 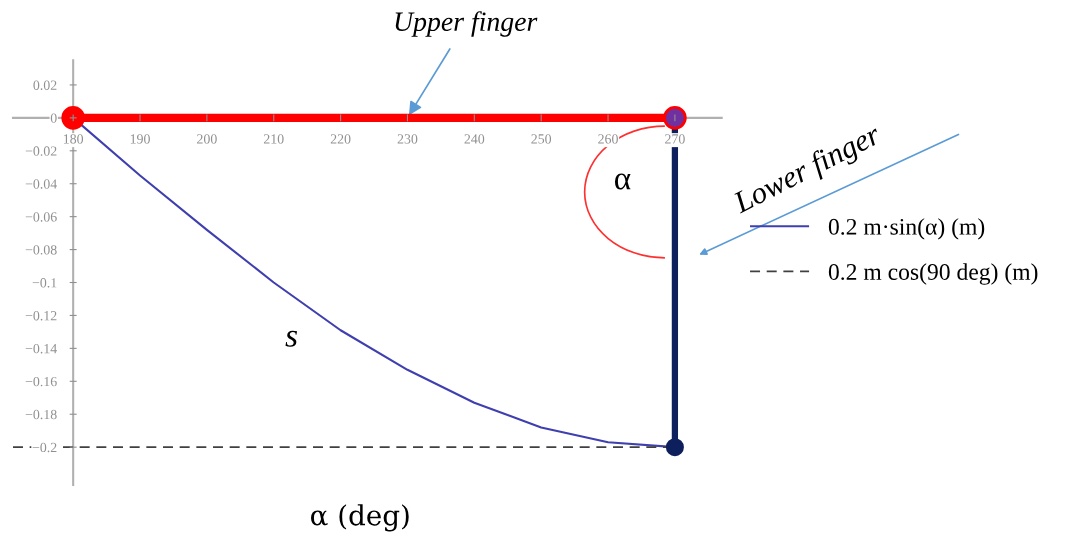 I want to click on y-tick-label: 0.02, so click(x=45, y=85).